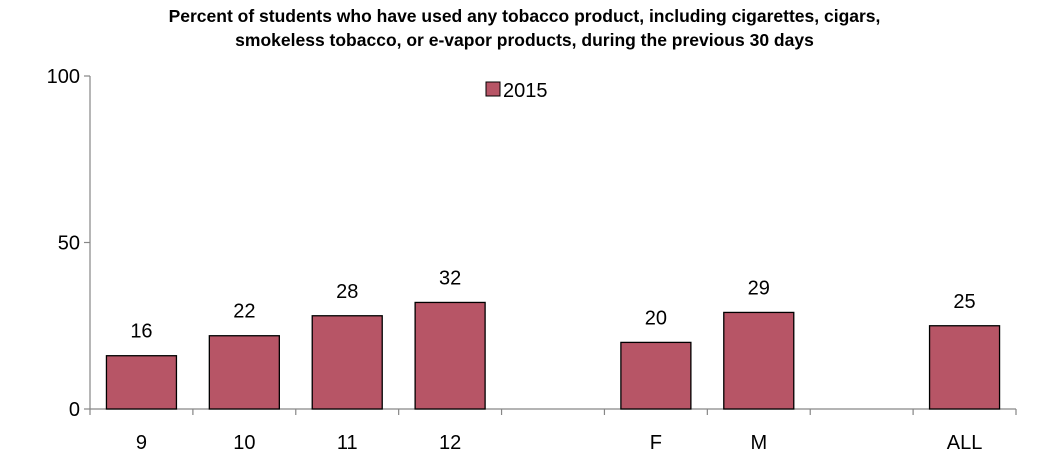 This screenshot has height=459, width=1049. I want to click on x-tick-label: 9, so click(141, 443).